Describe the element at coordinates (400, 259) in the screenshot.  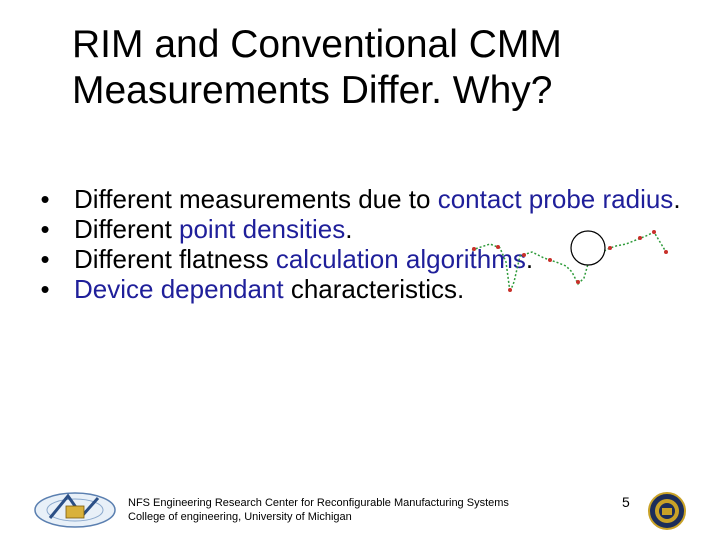
I see `highlighted-text: calculation algorithms` at that location.